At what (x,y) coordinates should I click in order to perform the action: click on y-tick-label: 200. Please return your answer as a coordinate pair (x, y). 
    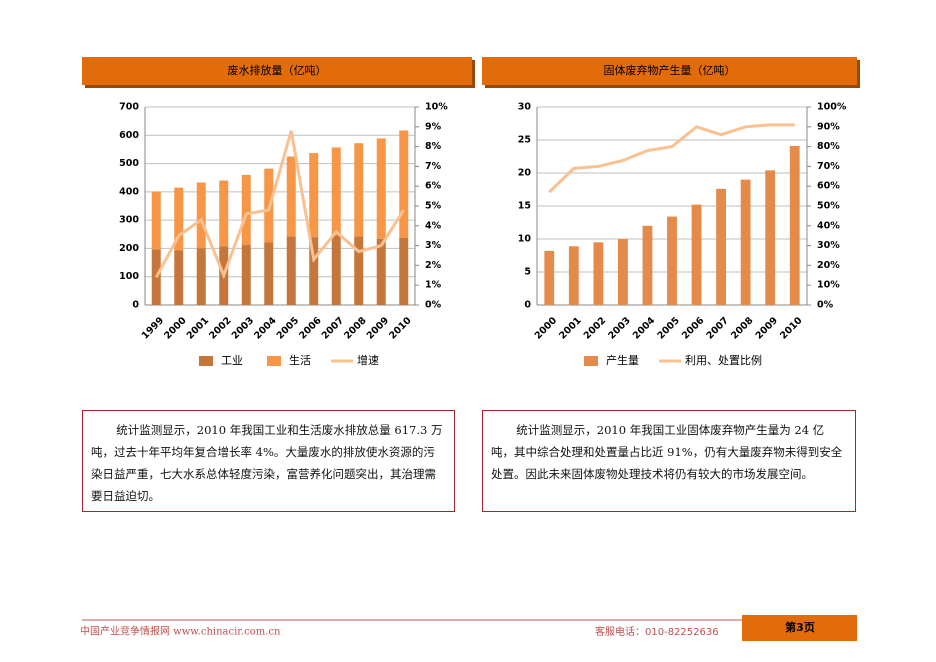
    Looking at the image, I should click on (129, 248).